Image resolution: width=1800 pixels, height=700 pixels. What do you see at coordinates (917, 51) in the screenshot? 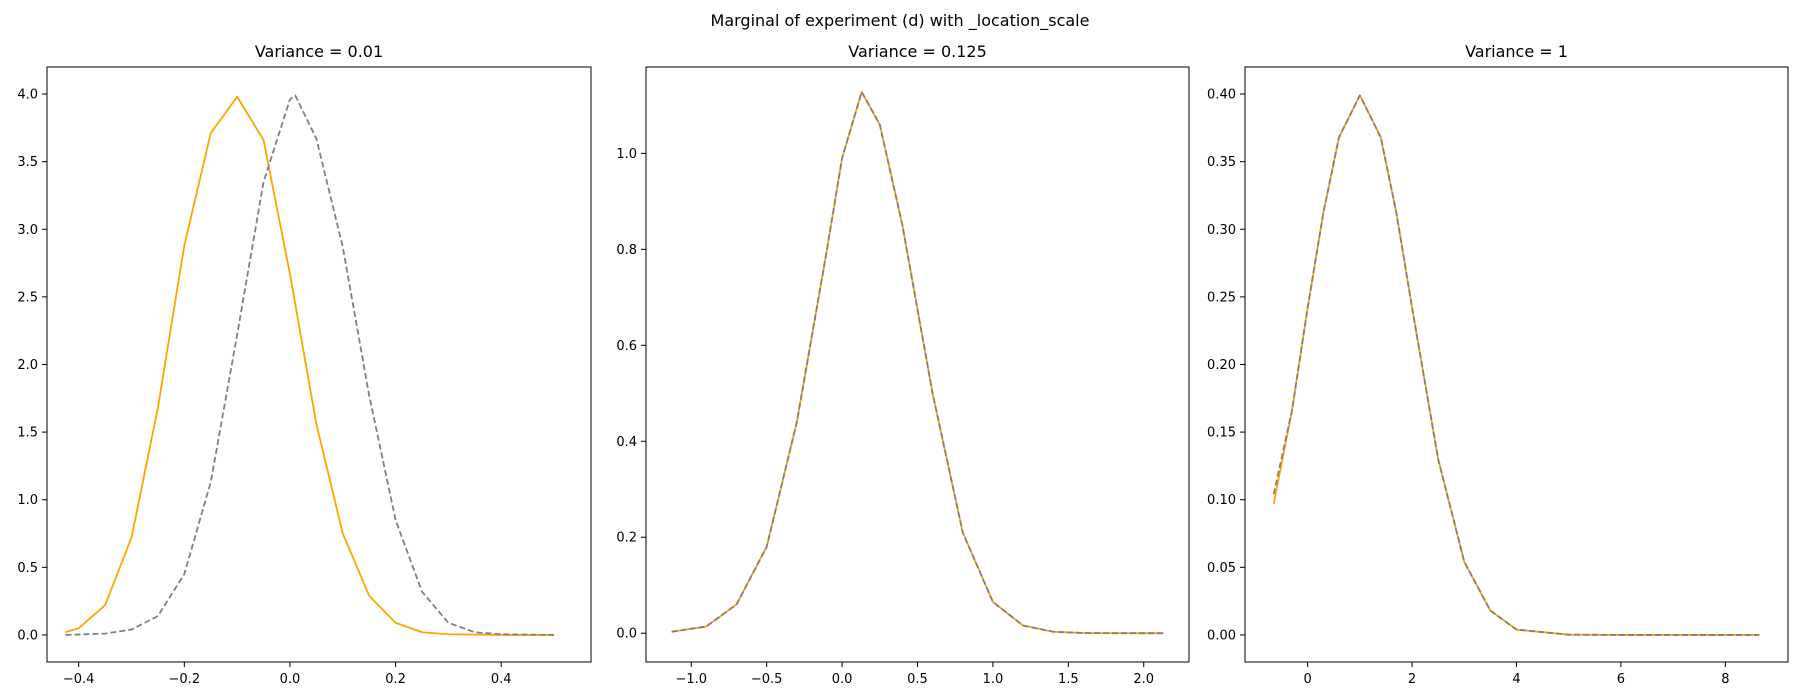
I see `subplot-title: Variance = 0.125` at bounding box center [917, 51].